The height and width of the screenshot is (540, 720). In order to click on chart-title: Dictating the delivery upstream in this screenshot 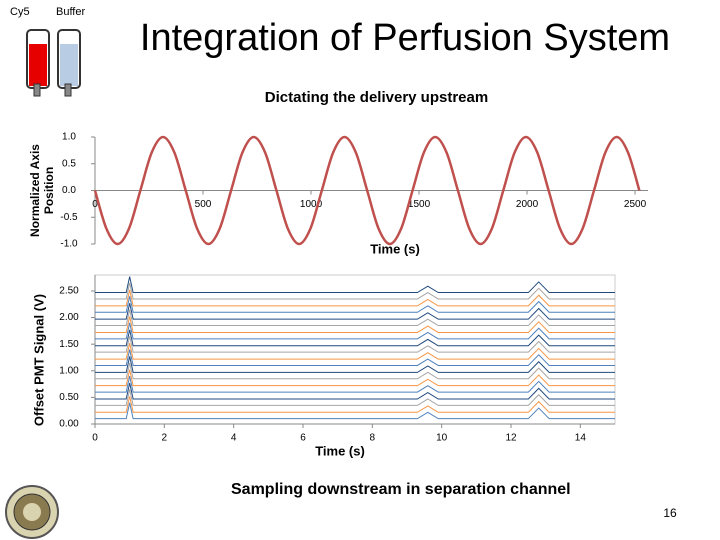, I will do `click(376, 97)`.